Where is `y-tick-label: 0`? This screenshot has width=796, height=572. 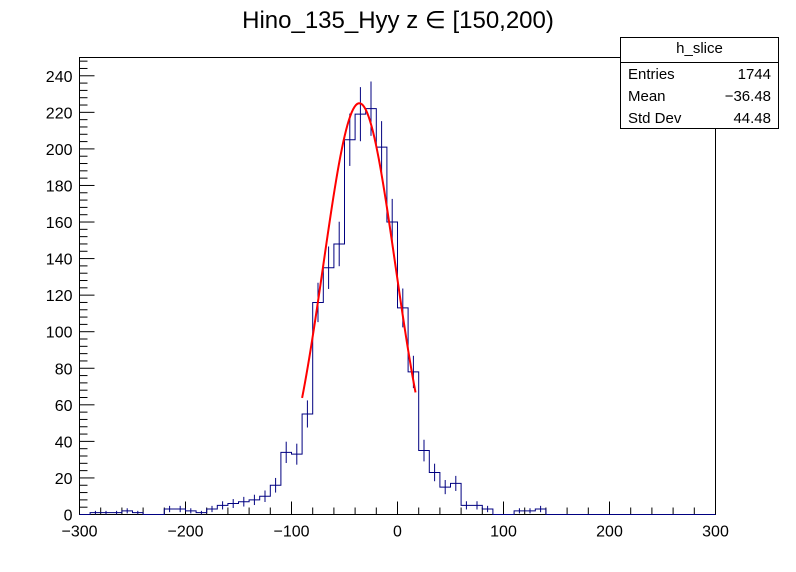
y-tick-label: 0 is located at coordinates (68, 516).